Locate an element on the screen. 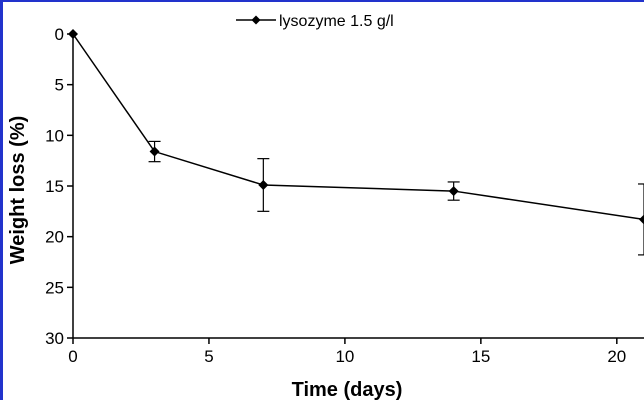 The image size is (644, 400). x-tick-label: 20 is located at coordinates (616, 356).